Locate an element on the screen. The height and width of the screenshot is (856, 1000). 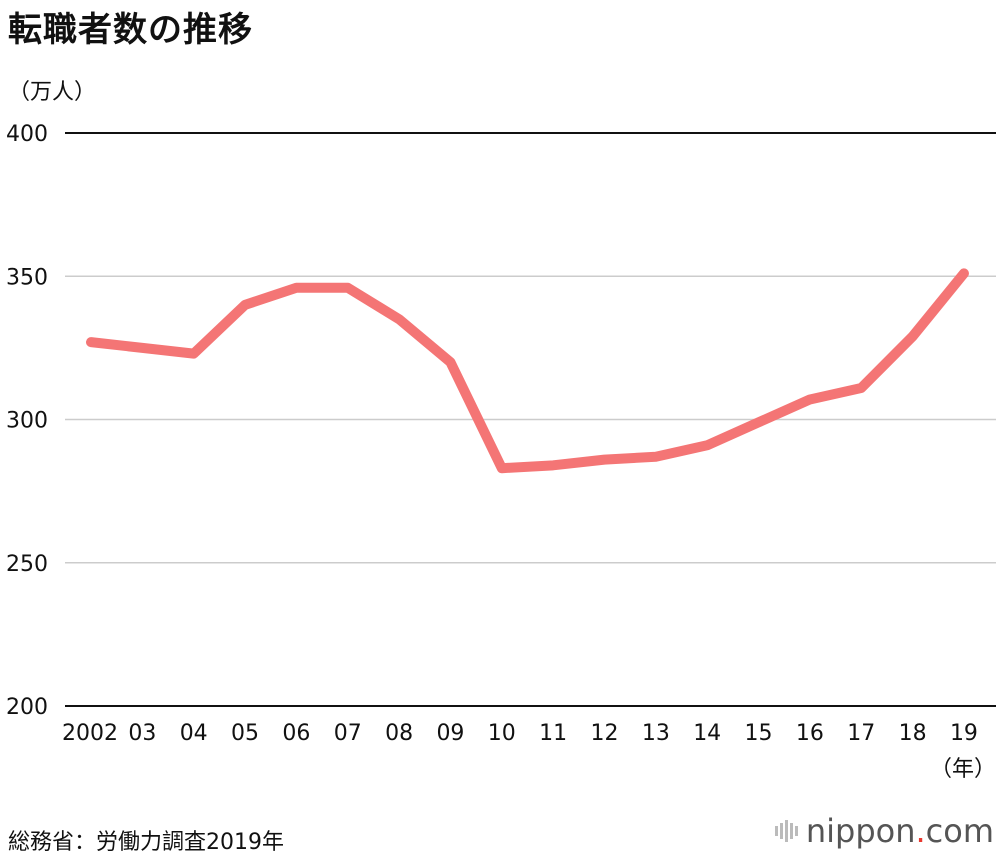
y-tick-label: 400 is located at coordinates (27, 134).